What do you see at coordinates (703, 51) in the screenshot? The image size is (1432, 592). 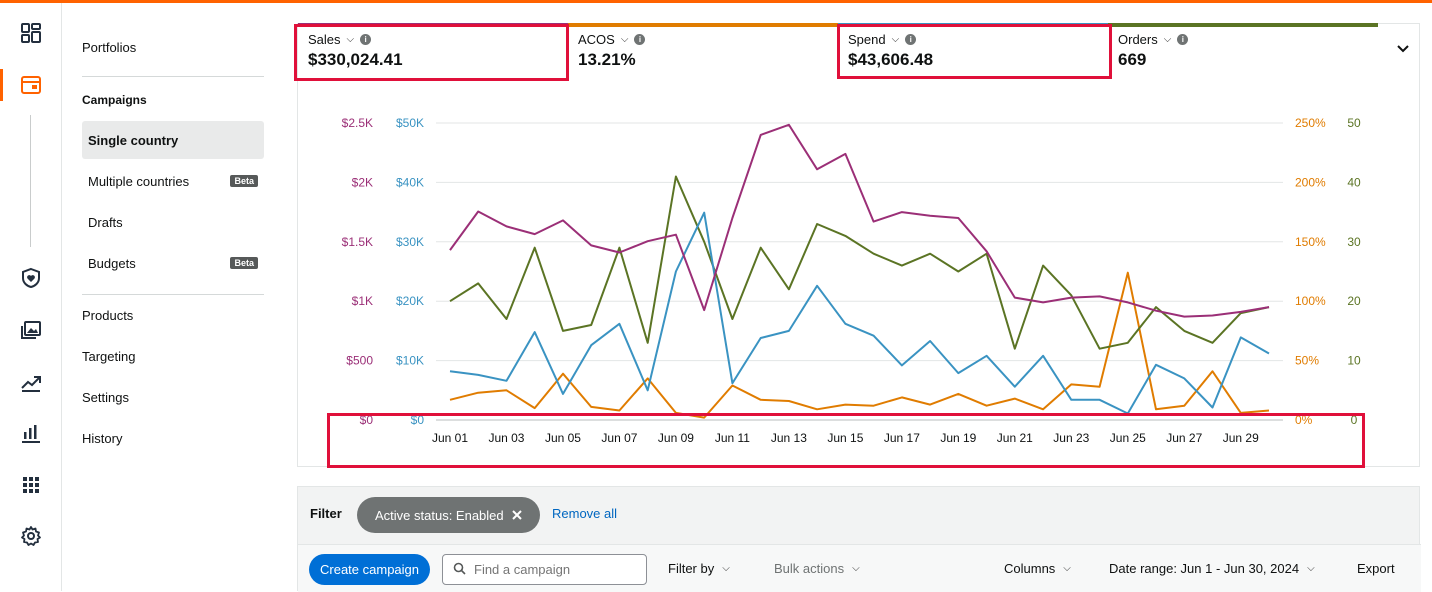 I see `metric-acos: ACOS ⌵ i 13.21%` at bounding box center [703, 51].